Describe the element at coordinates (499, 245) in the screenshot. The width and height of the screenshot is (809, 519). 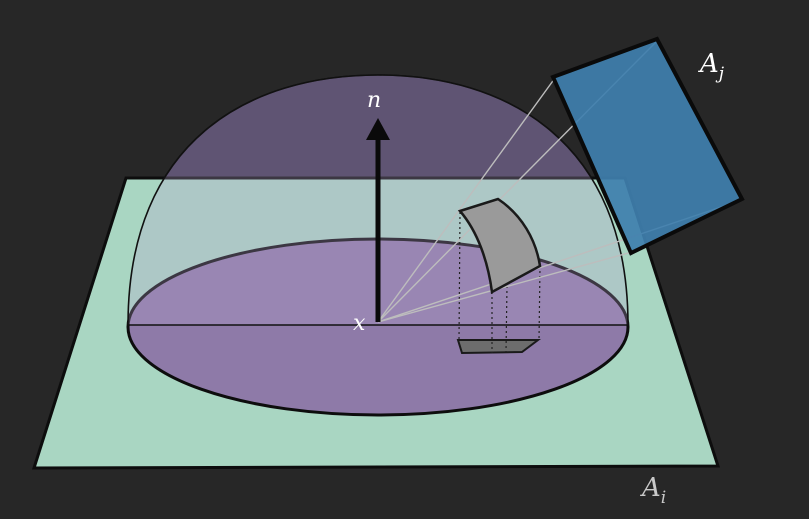
I see `projected-patch-on-hemisphere` at that location.